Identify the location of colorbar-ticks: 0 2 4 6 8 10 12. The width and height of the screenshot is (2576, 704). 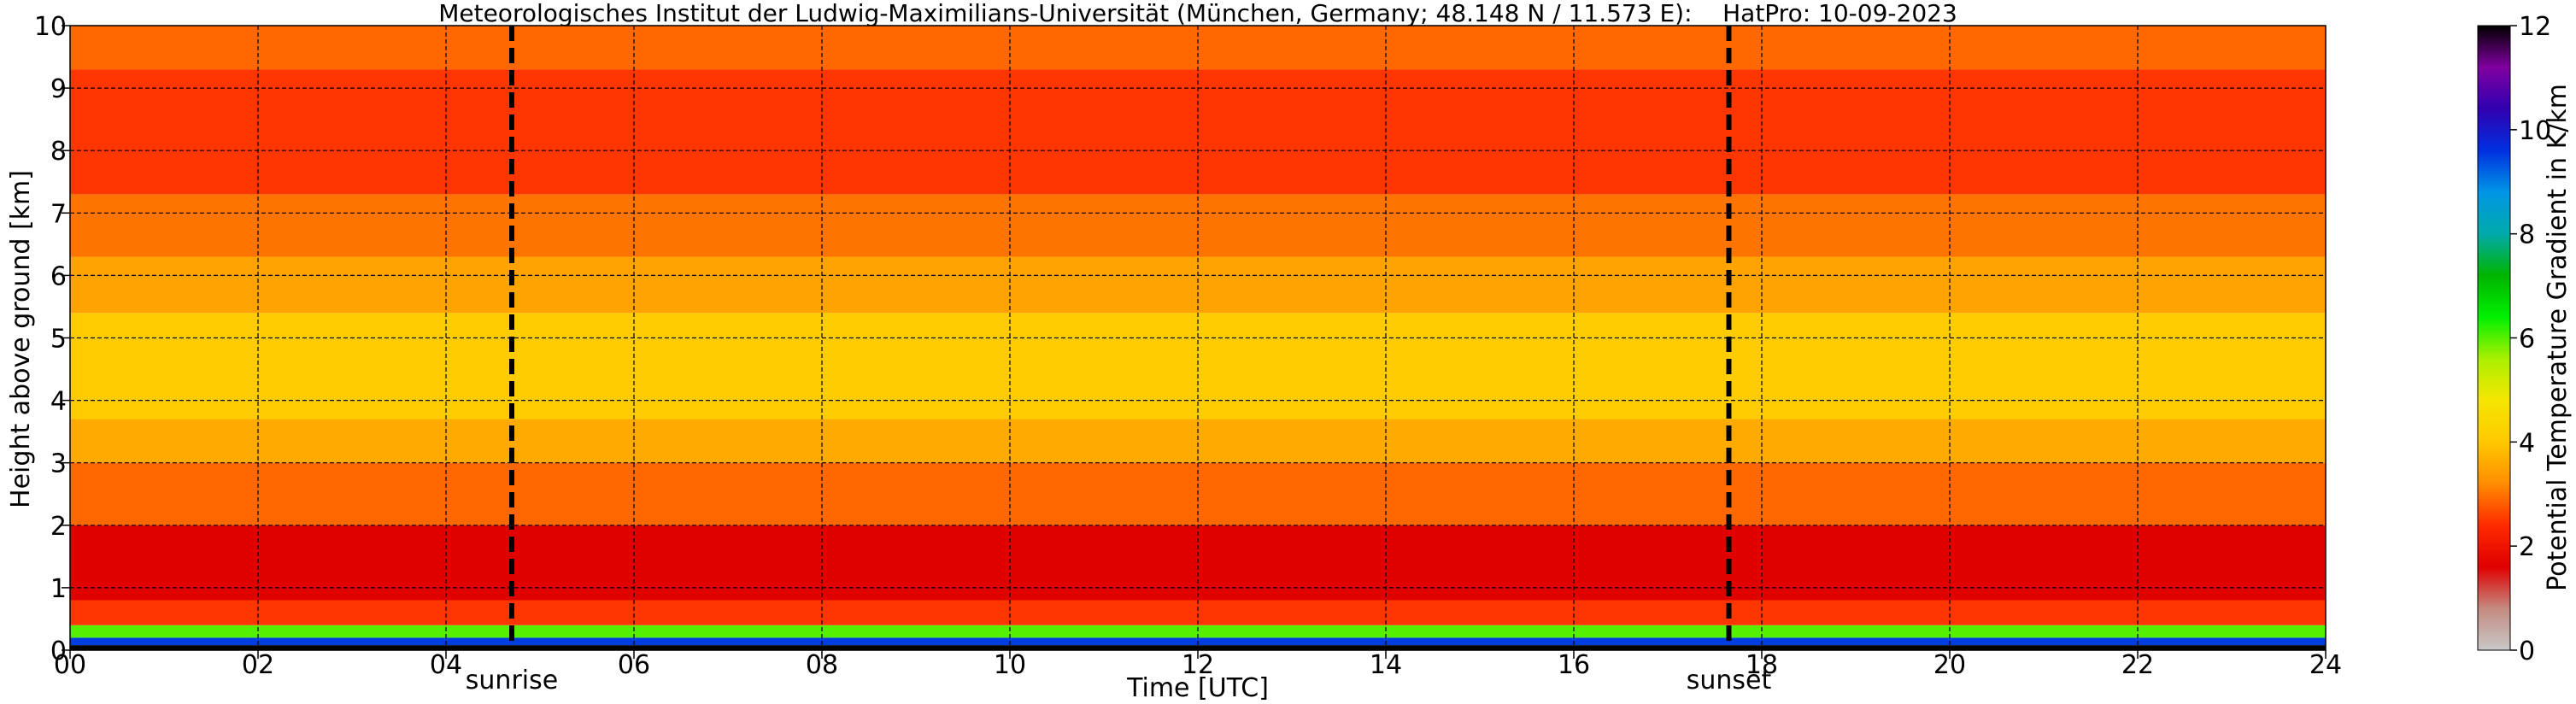
(2530, 339).